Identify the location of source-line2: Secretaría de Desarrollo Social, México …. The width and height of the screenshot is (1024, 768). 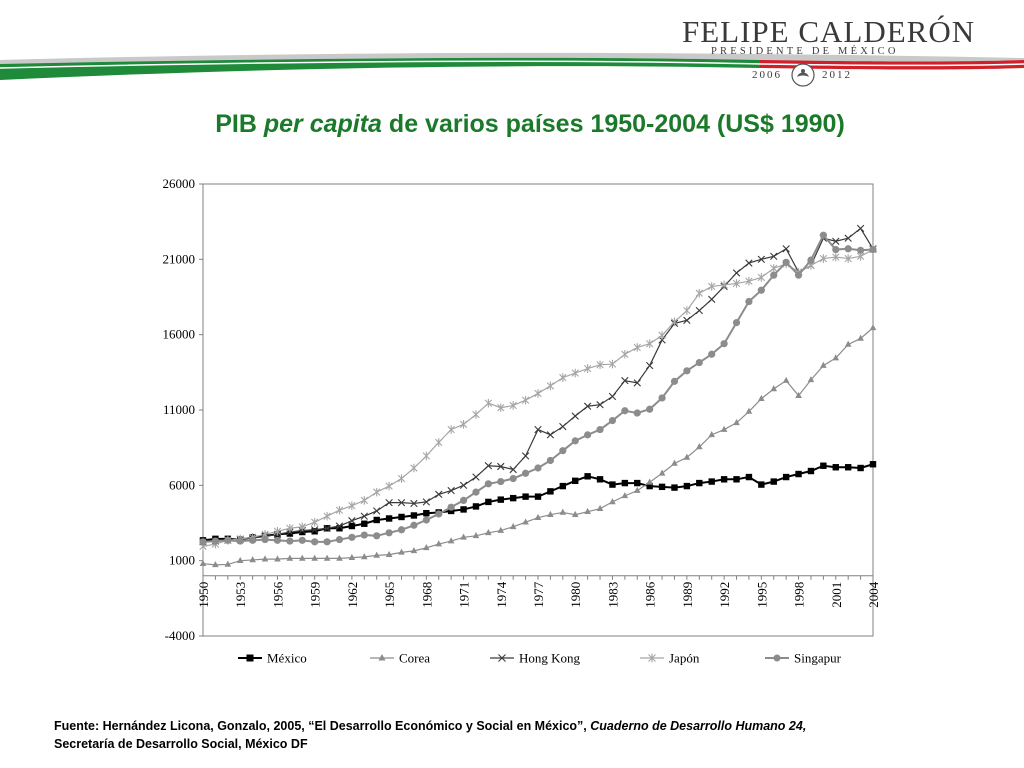
(181, 744).